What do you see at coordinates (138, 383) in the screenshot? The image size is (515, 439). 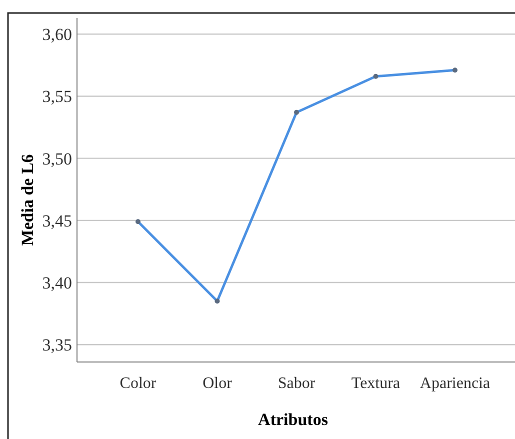 I see `x-tick-label: Color` at bounding box center [138, 383].